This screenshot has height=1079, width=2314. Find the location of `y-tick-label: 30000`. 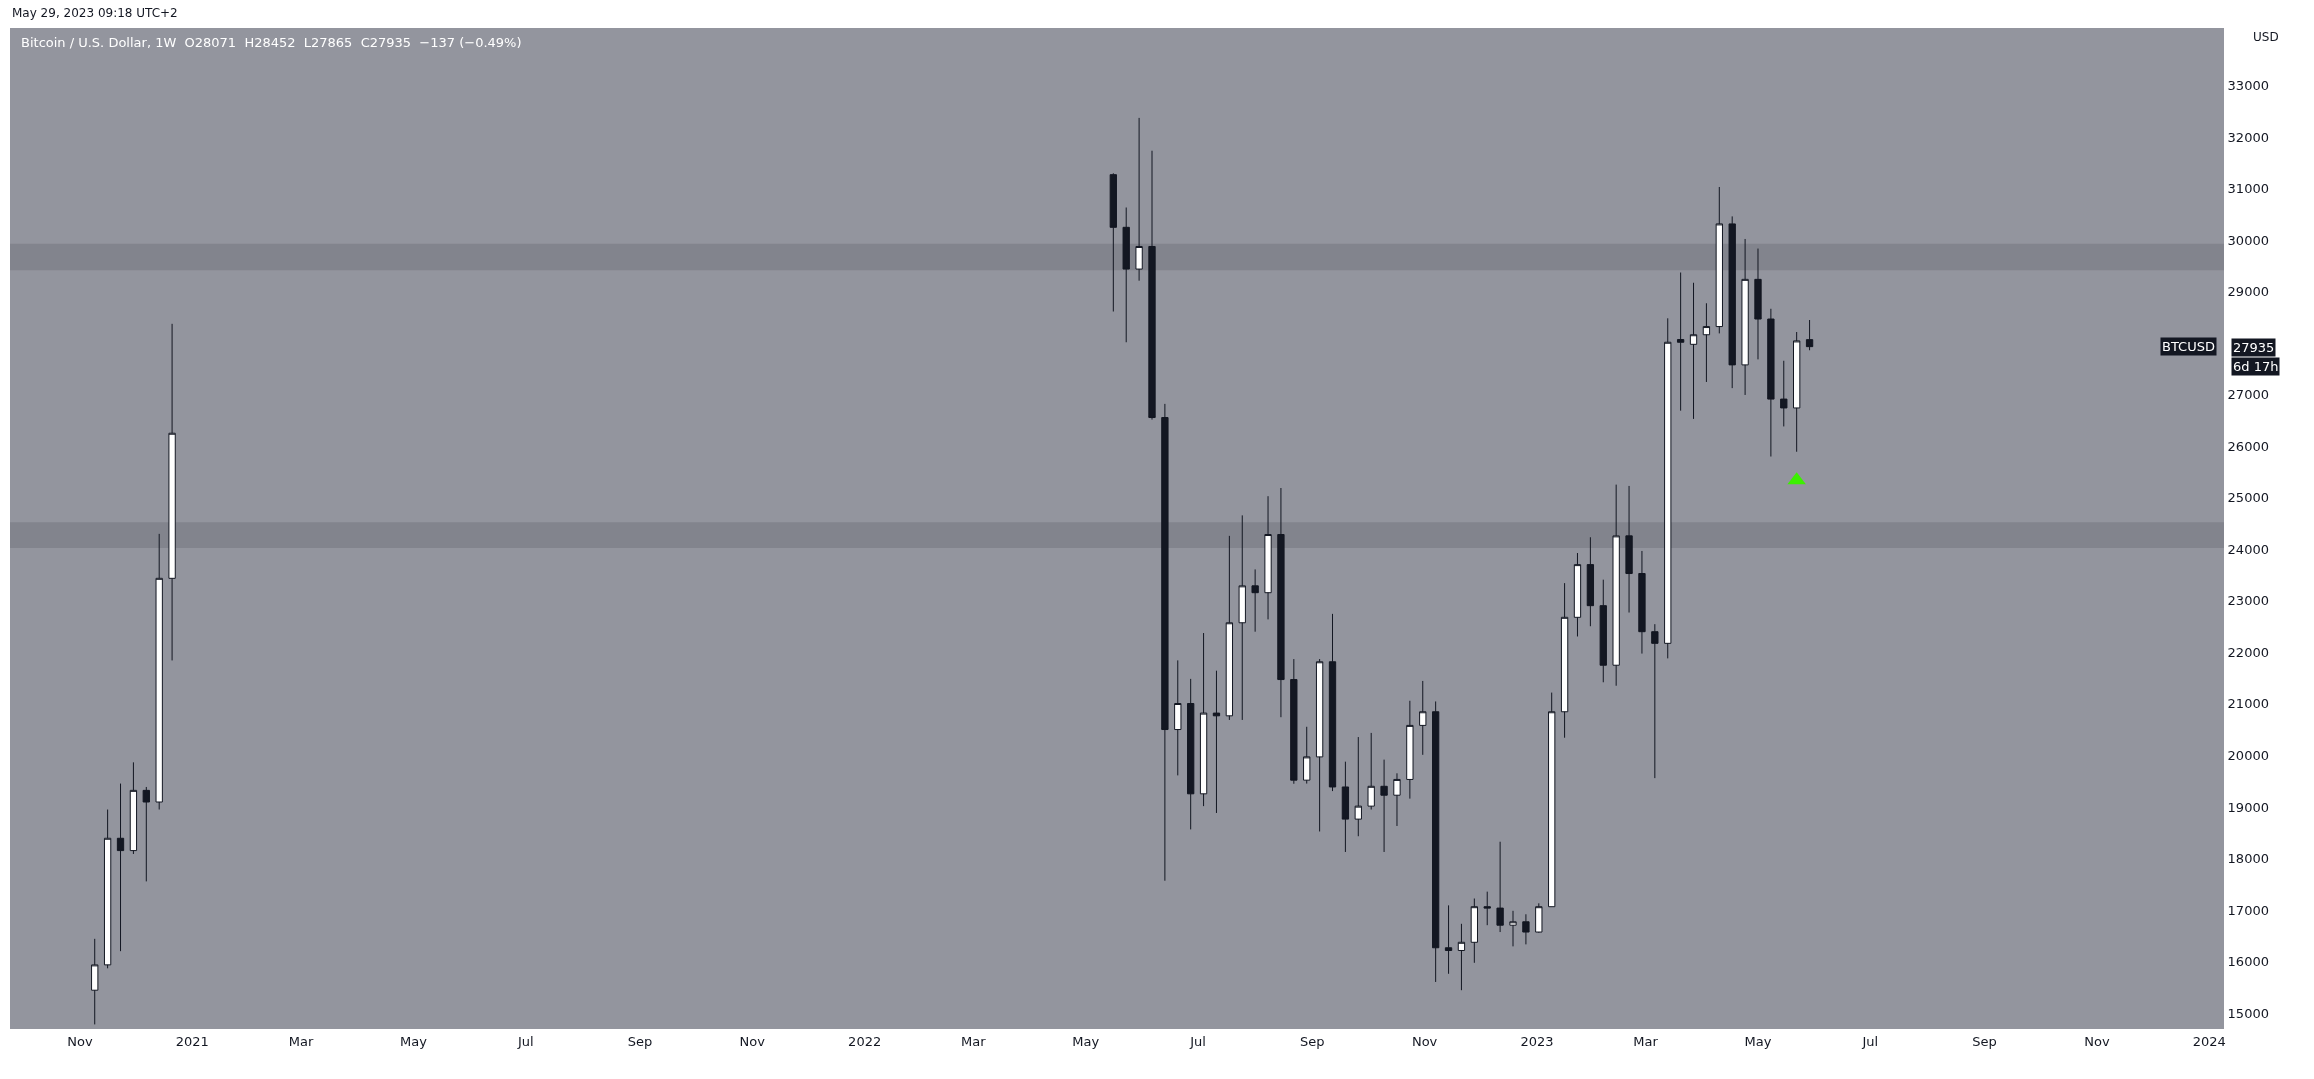

y-tick-label: 30000 is located at coordinates (2248, 240).